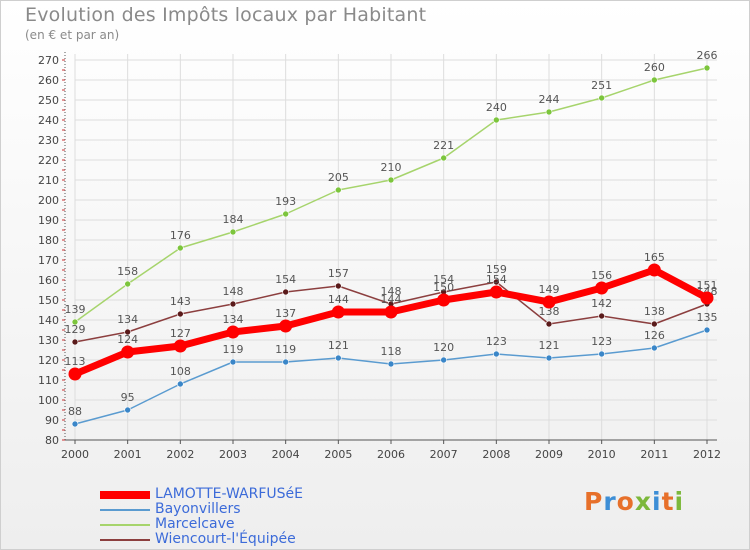 Image resolution: width=750 pixels, height=550 pixels. I want to click on x-tick-label: 2003, so click(233, 454).